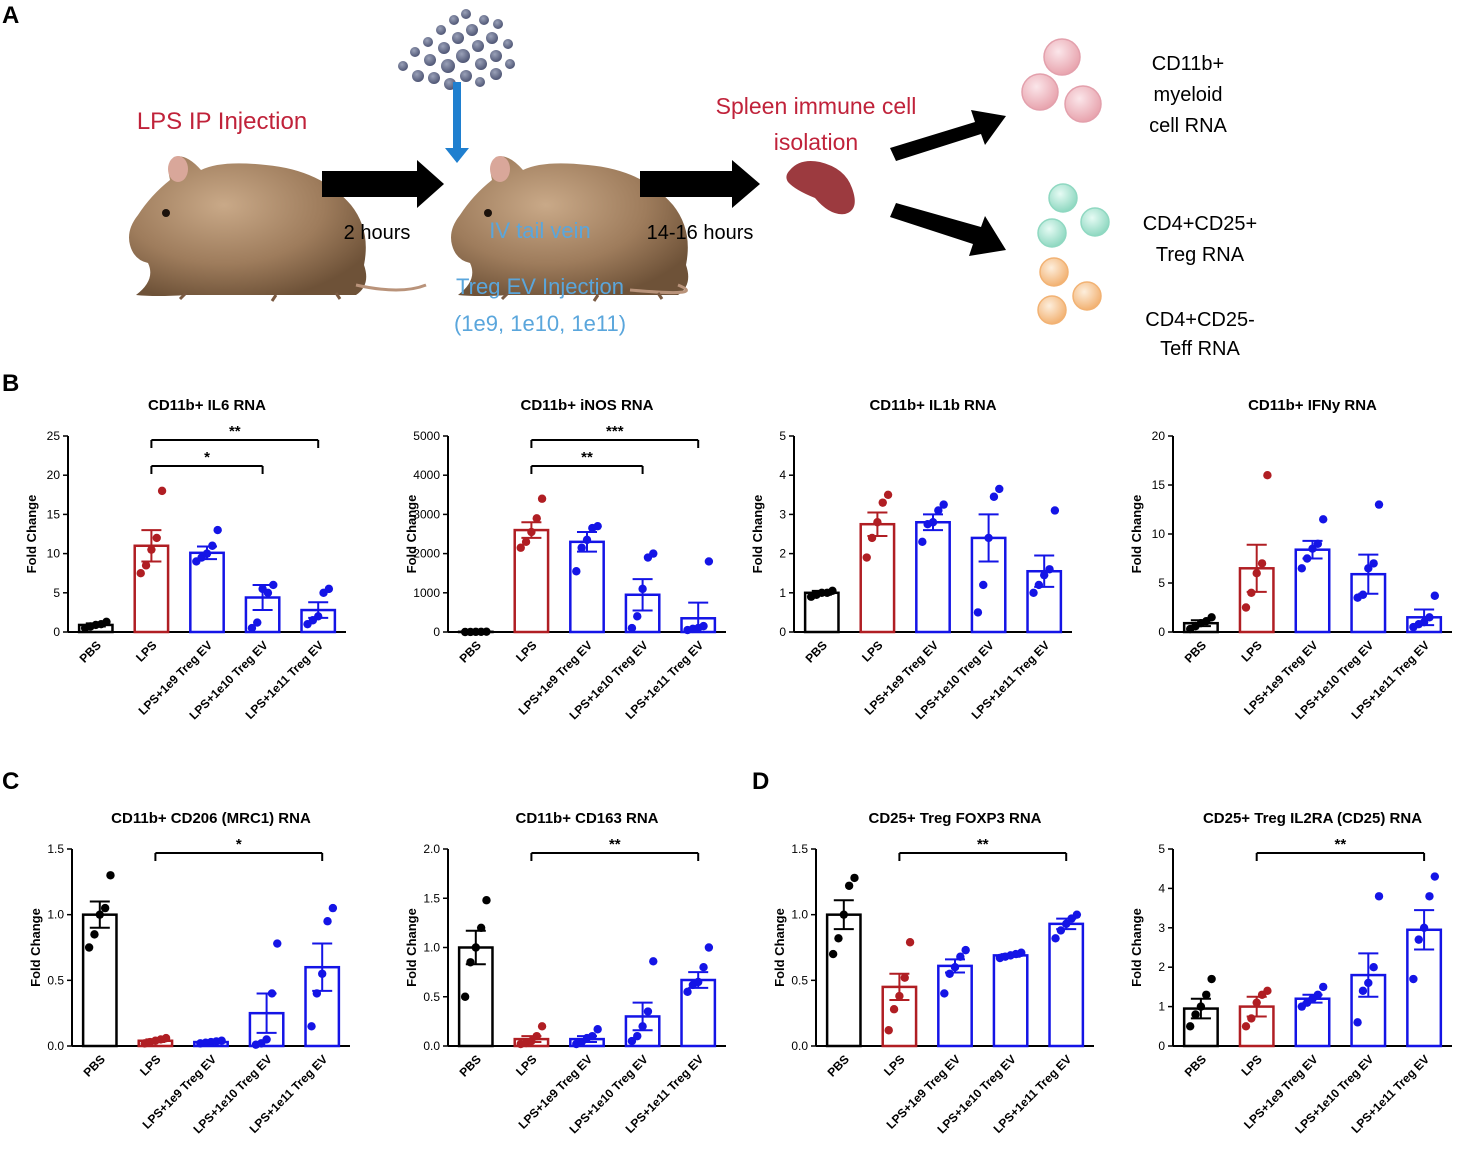 The height and width of the screenshot is (1158, 1474). Describe the element at coordinates (782, 554) in the screenshot. I see `y-tick-label: 2` at that location.